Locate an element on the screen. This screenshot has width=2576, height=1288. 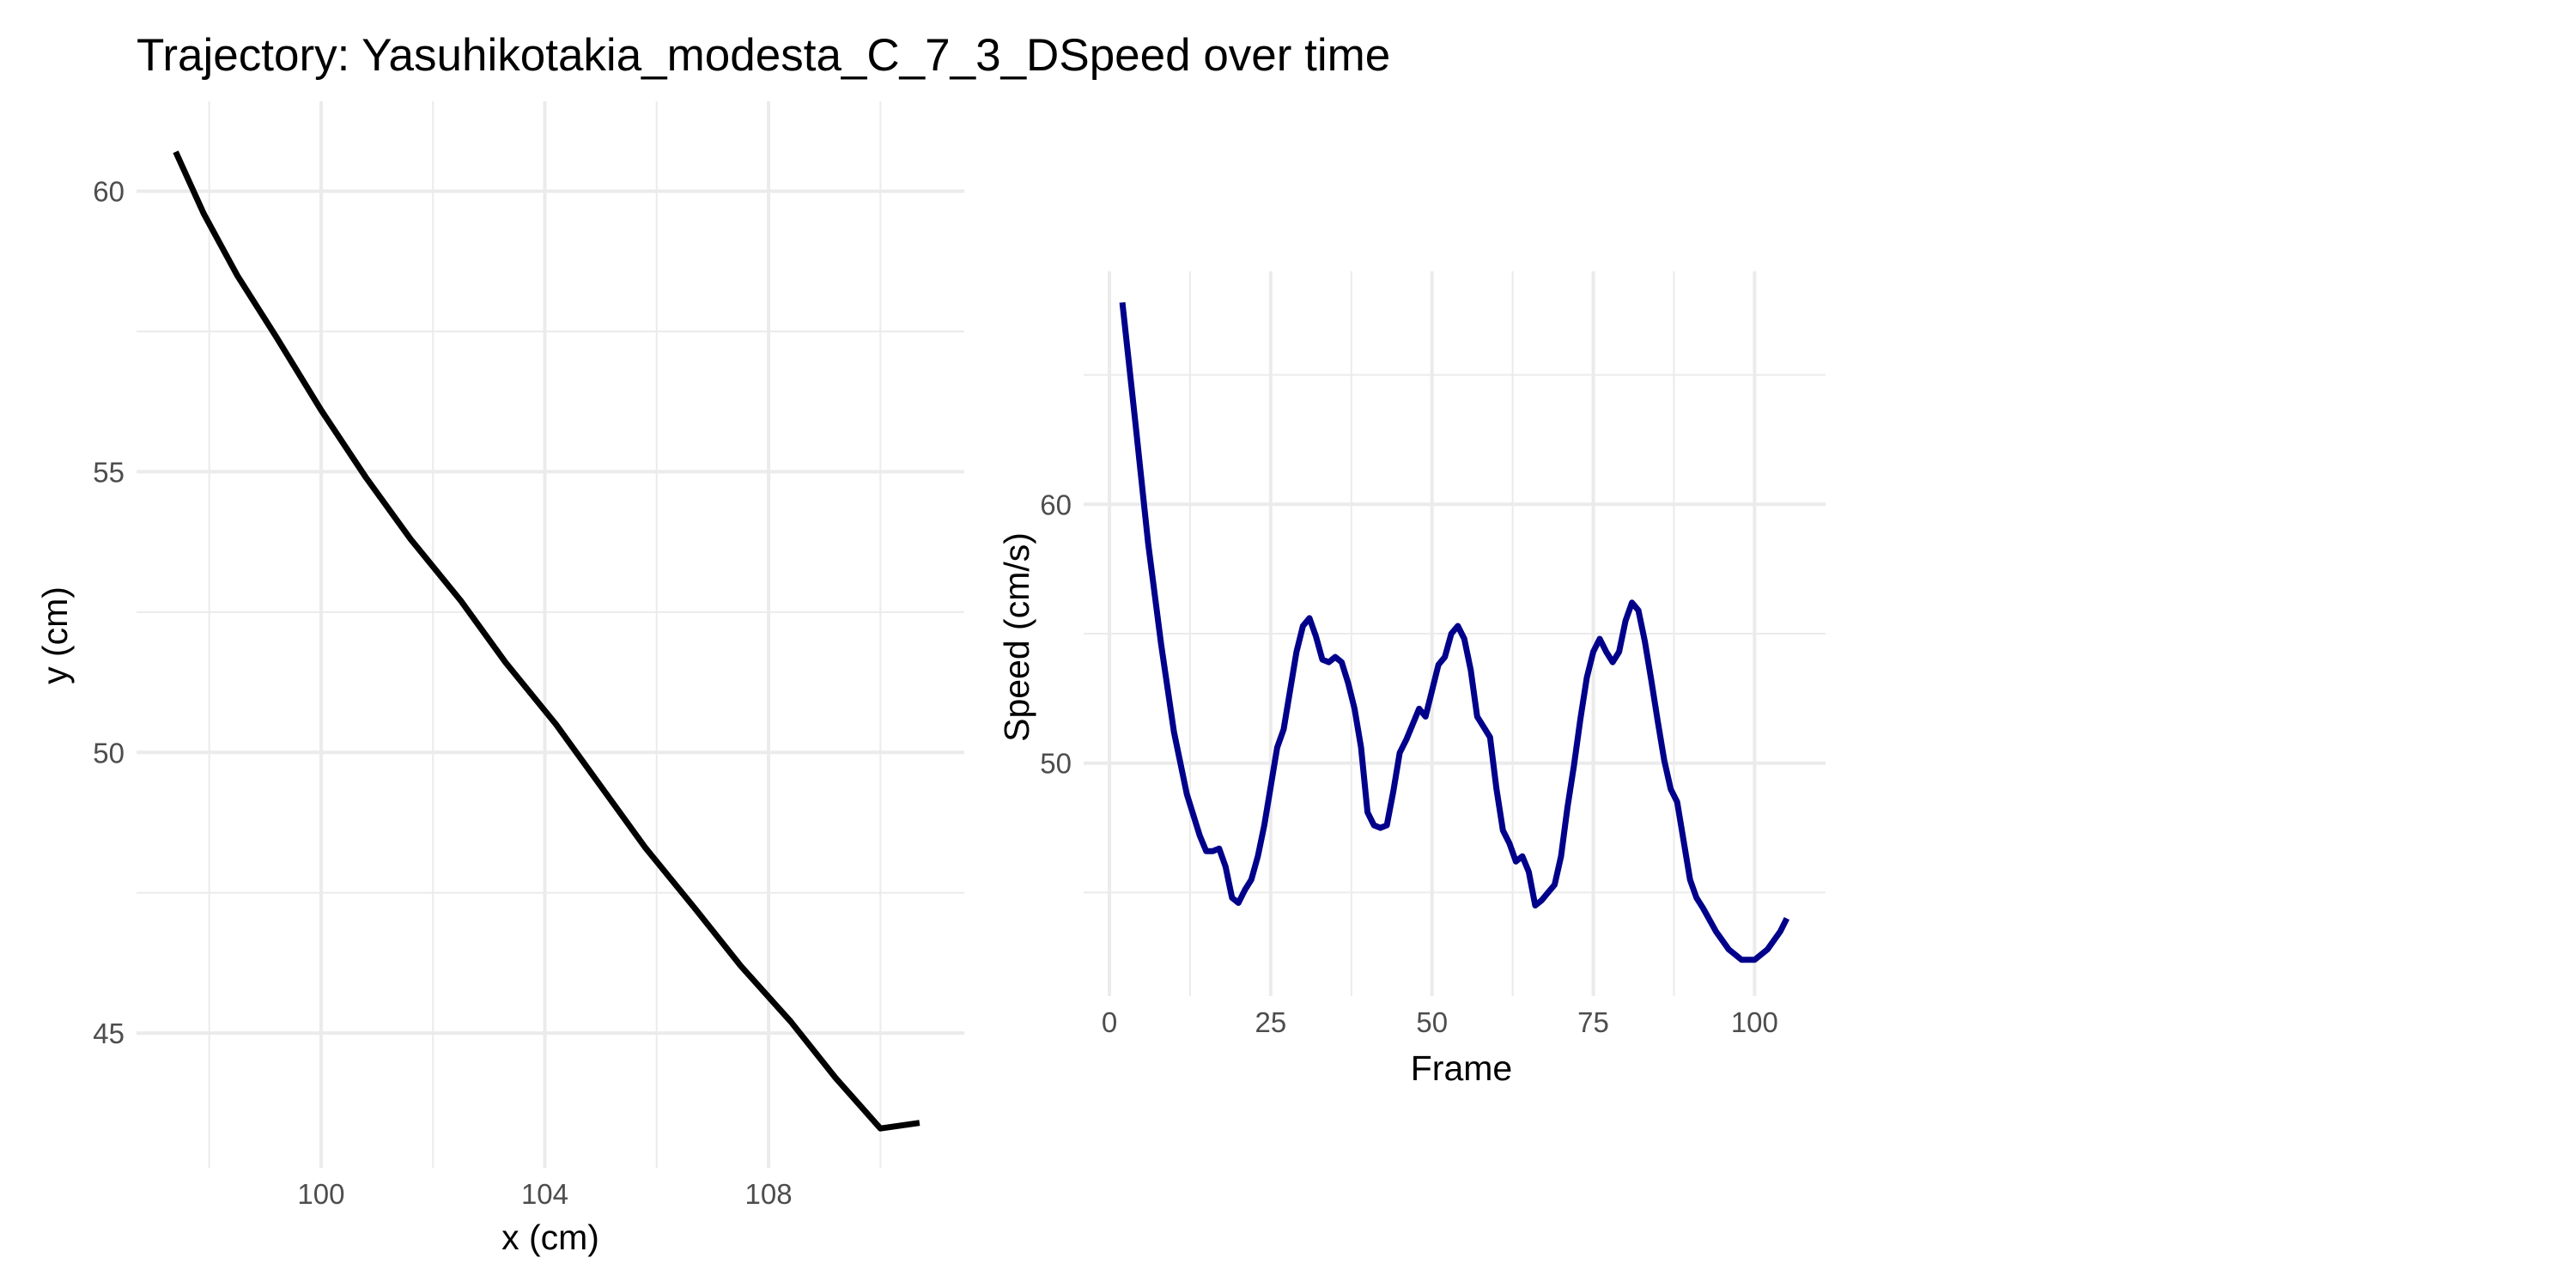
speed-line is located at coordinates (1455, 632).